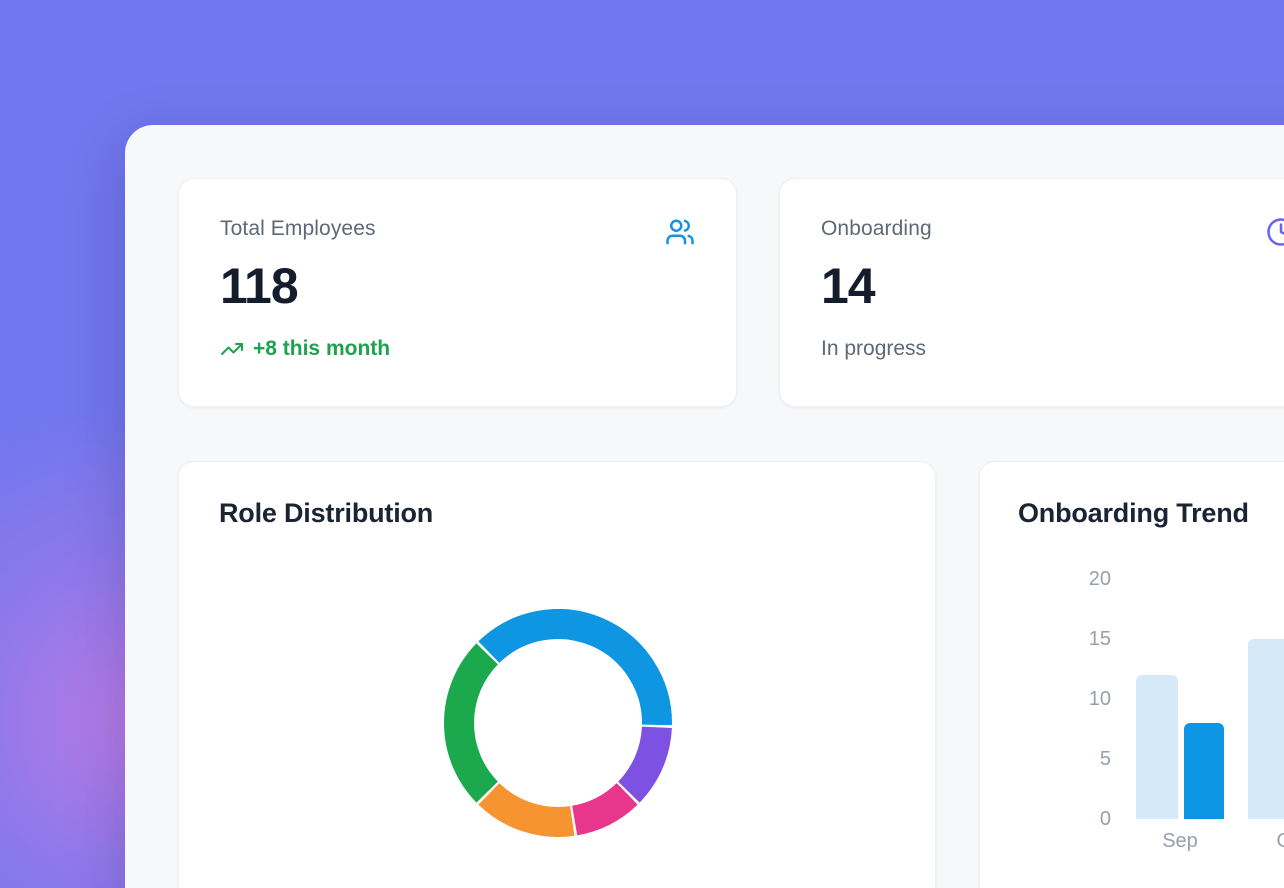 This screenshot has height=888, width=1284. Describe the element at coordinates (575, 667) in the screenshot. I see `donut-segment-blue` at that location.